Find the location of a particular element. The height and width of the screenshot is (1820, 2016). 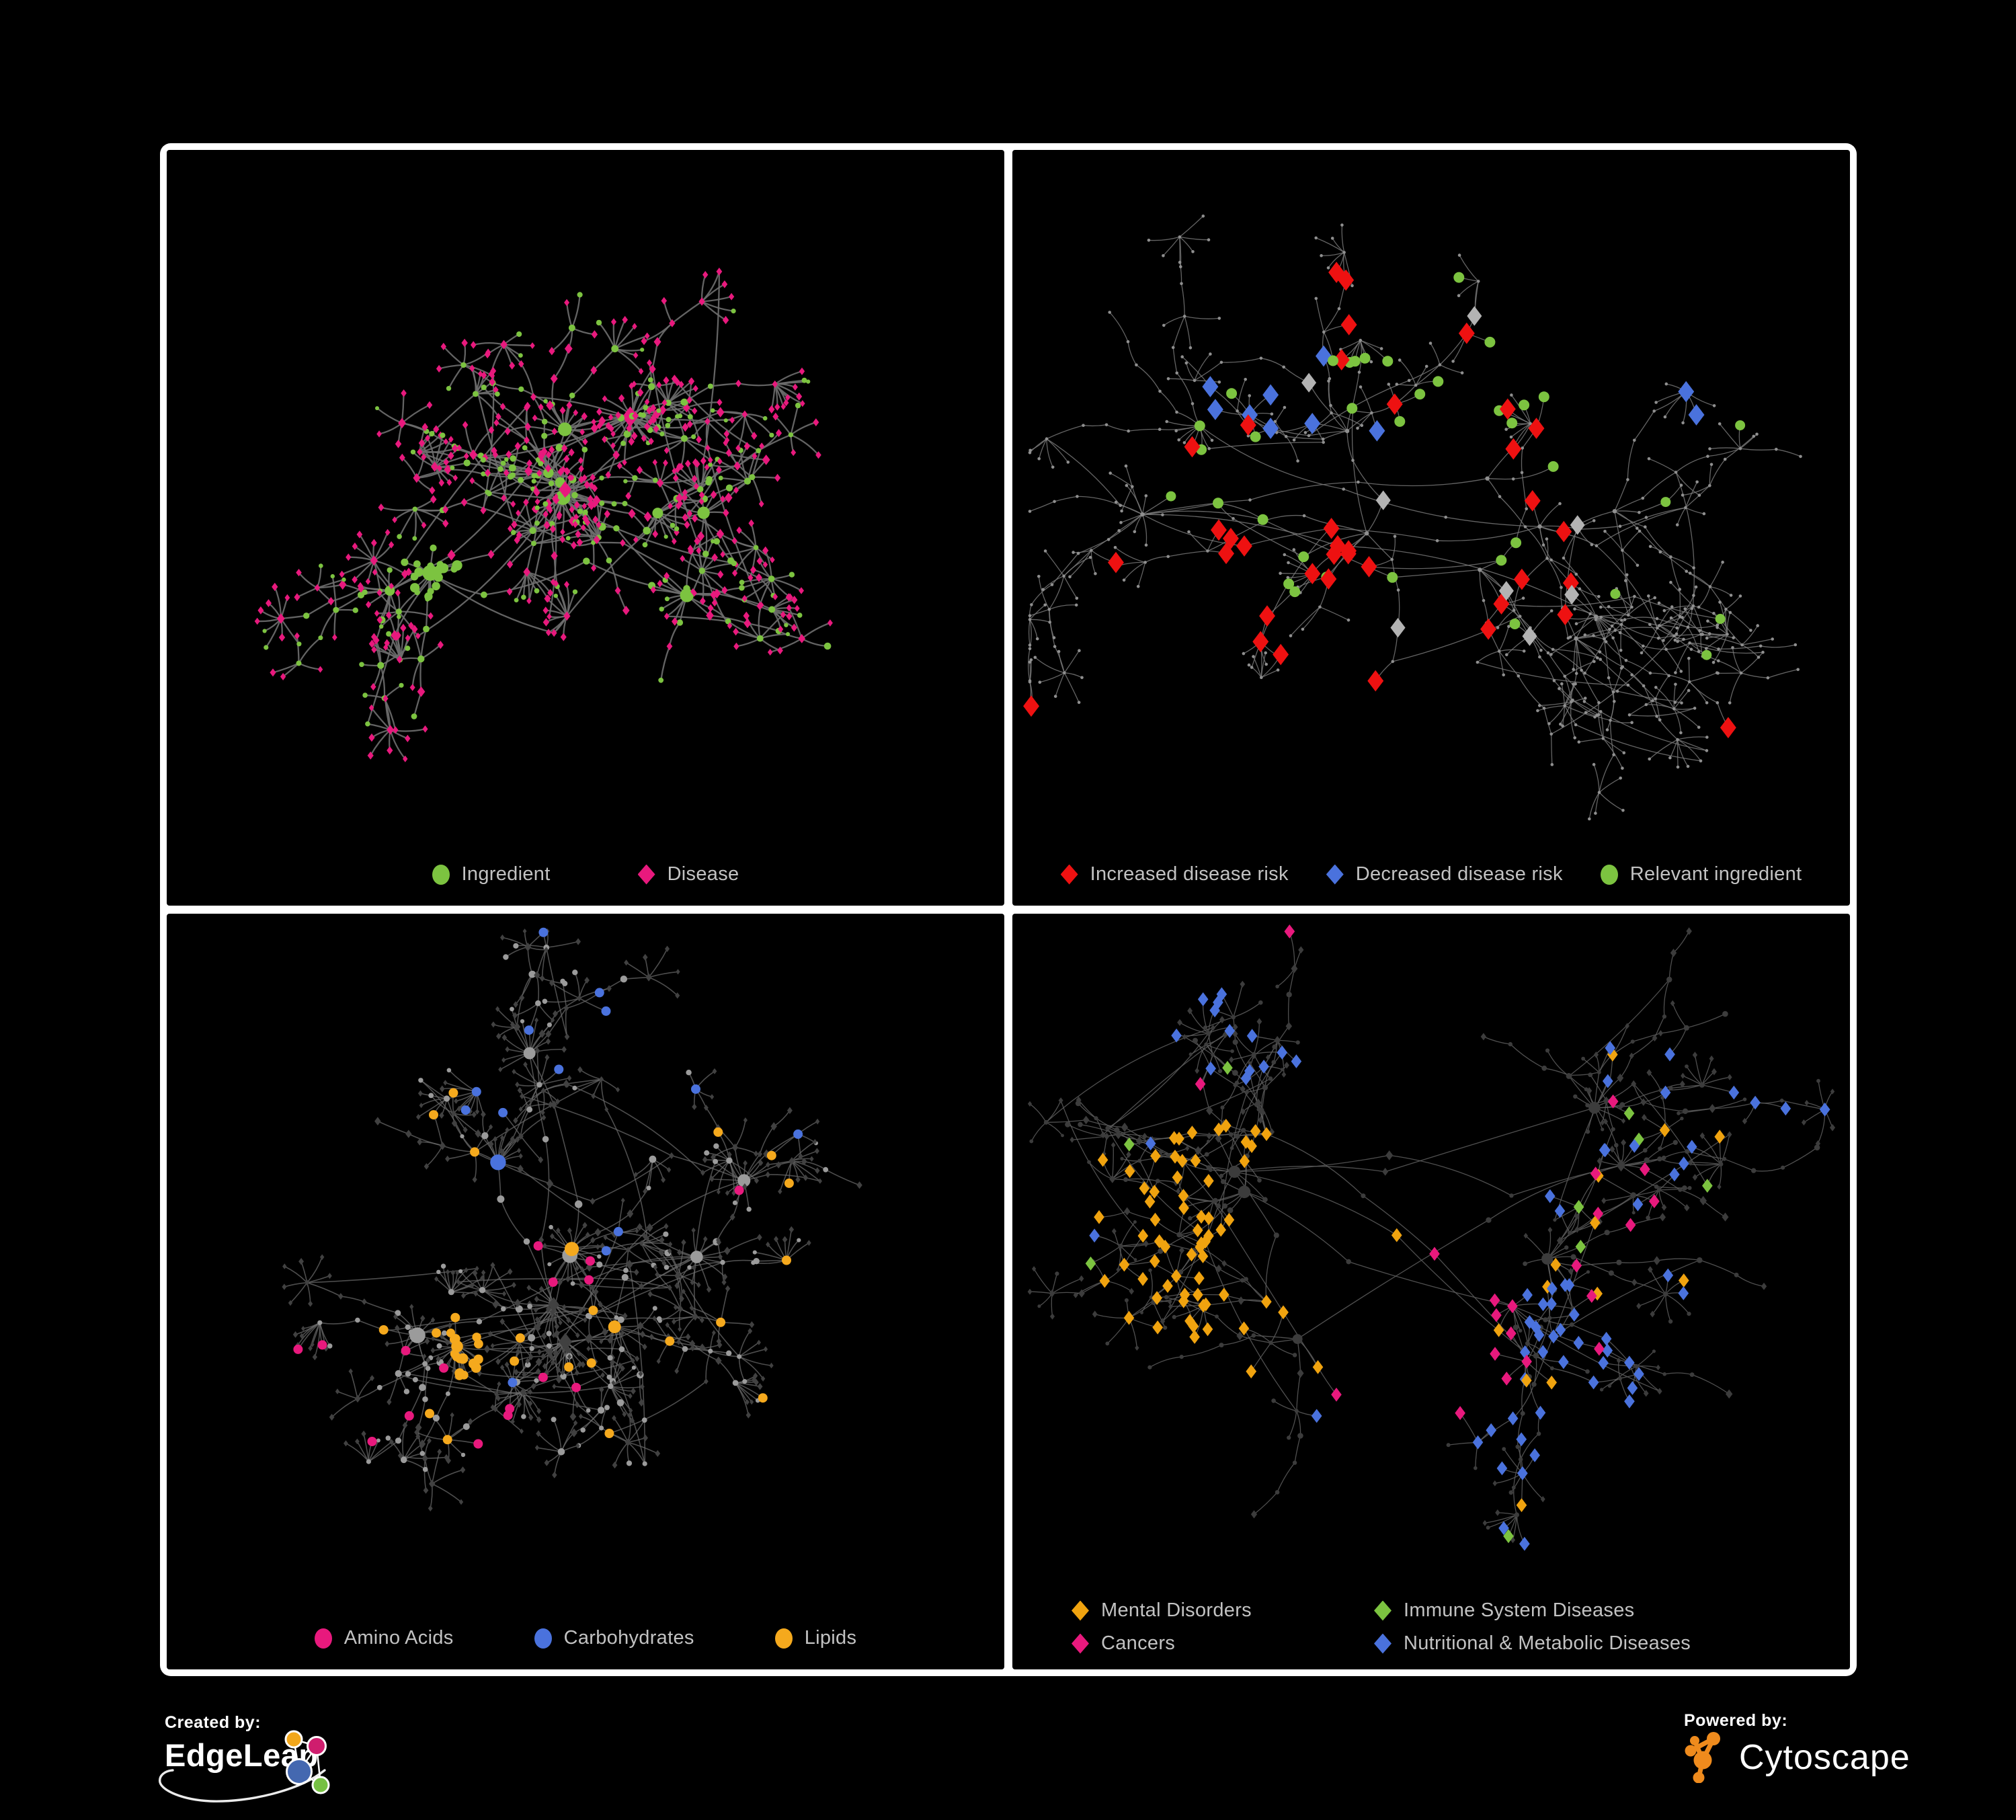

legend-label: Cancers is located at coordinates (1138, 1643).